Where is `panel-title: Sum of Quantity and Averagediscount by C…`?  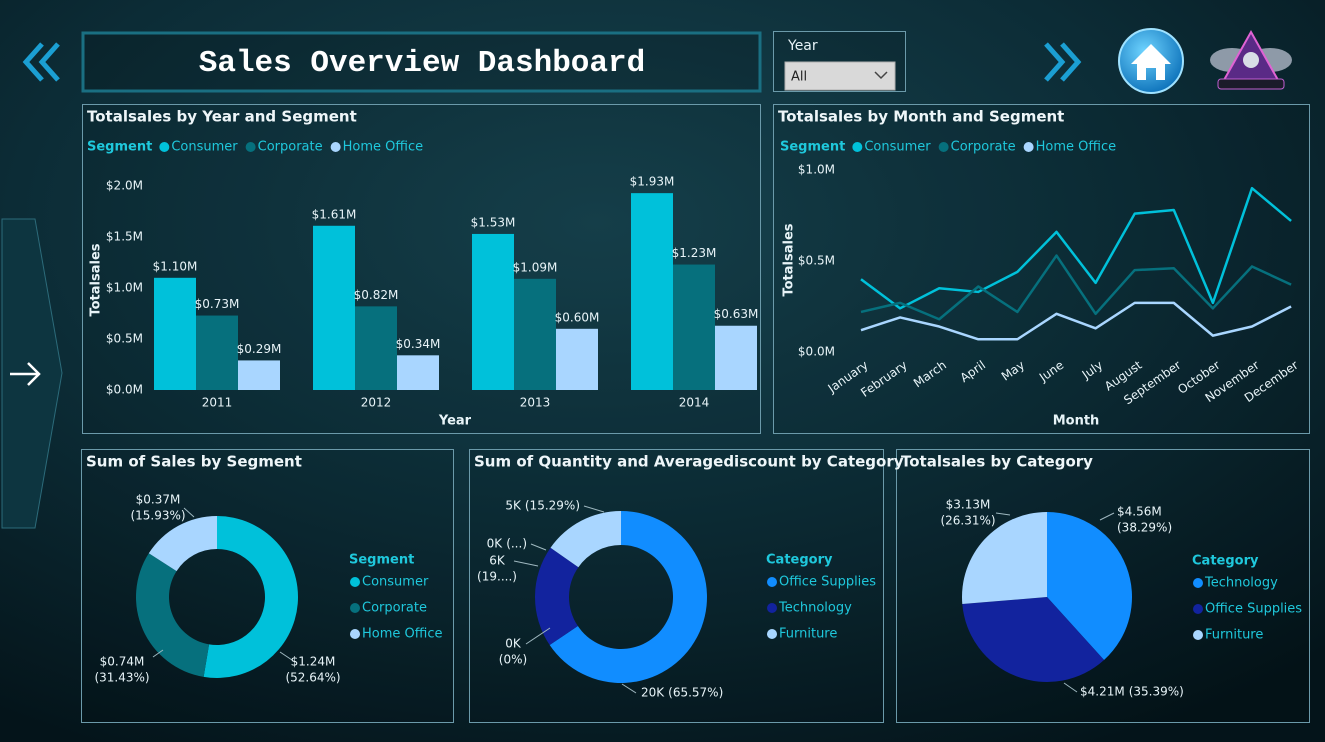 panel-title: Sum of Quantity and Averagediscount by C… is located at coordinates (689, 462).